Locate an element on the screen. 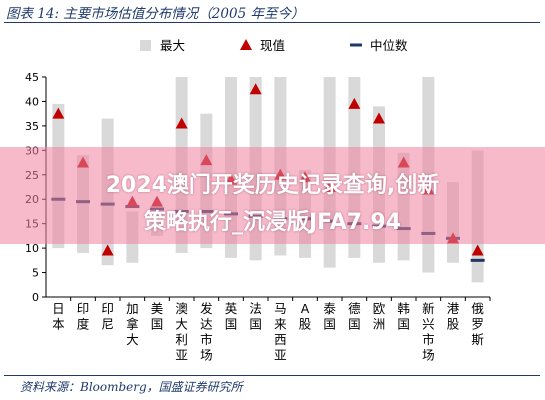 The image size is (545, 400). legend-current-swatch is located at coordinates (246, 44).